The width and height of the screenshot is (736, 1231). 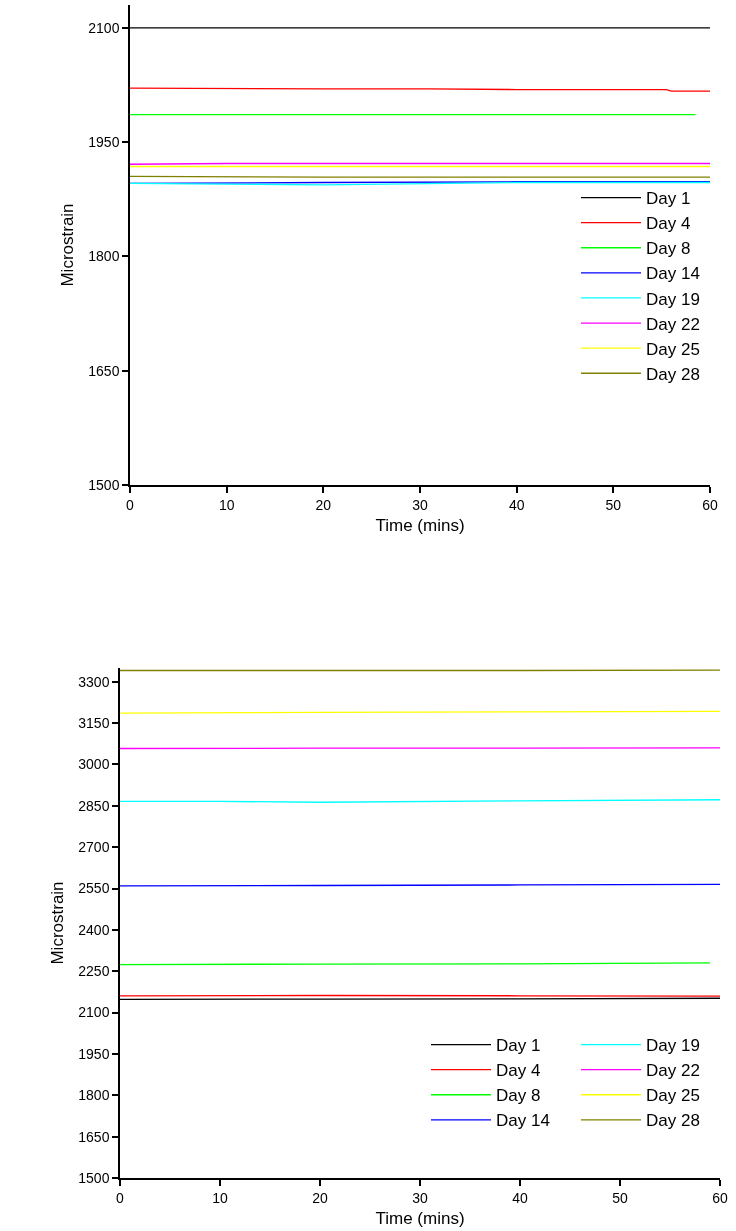 I want to click on y-tick-label: 2700, so click(x=94, y=847).